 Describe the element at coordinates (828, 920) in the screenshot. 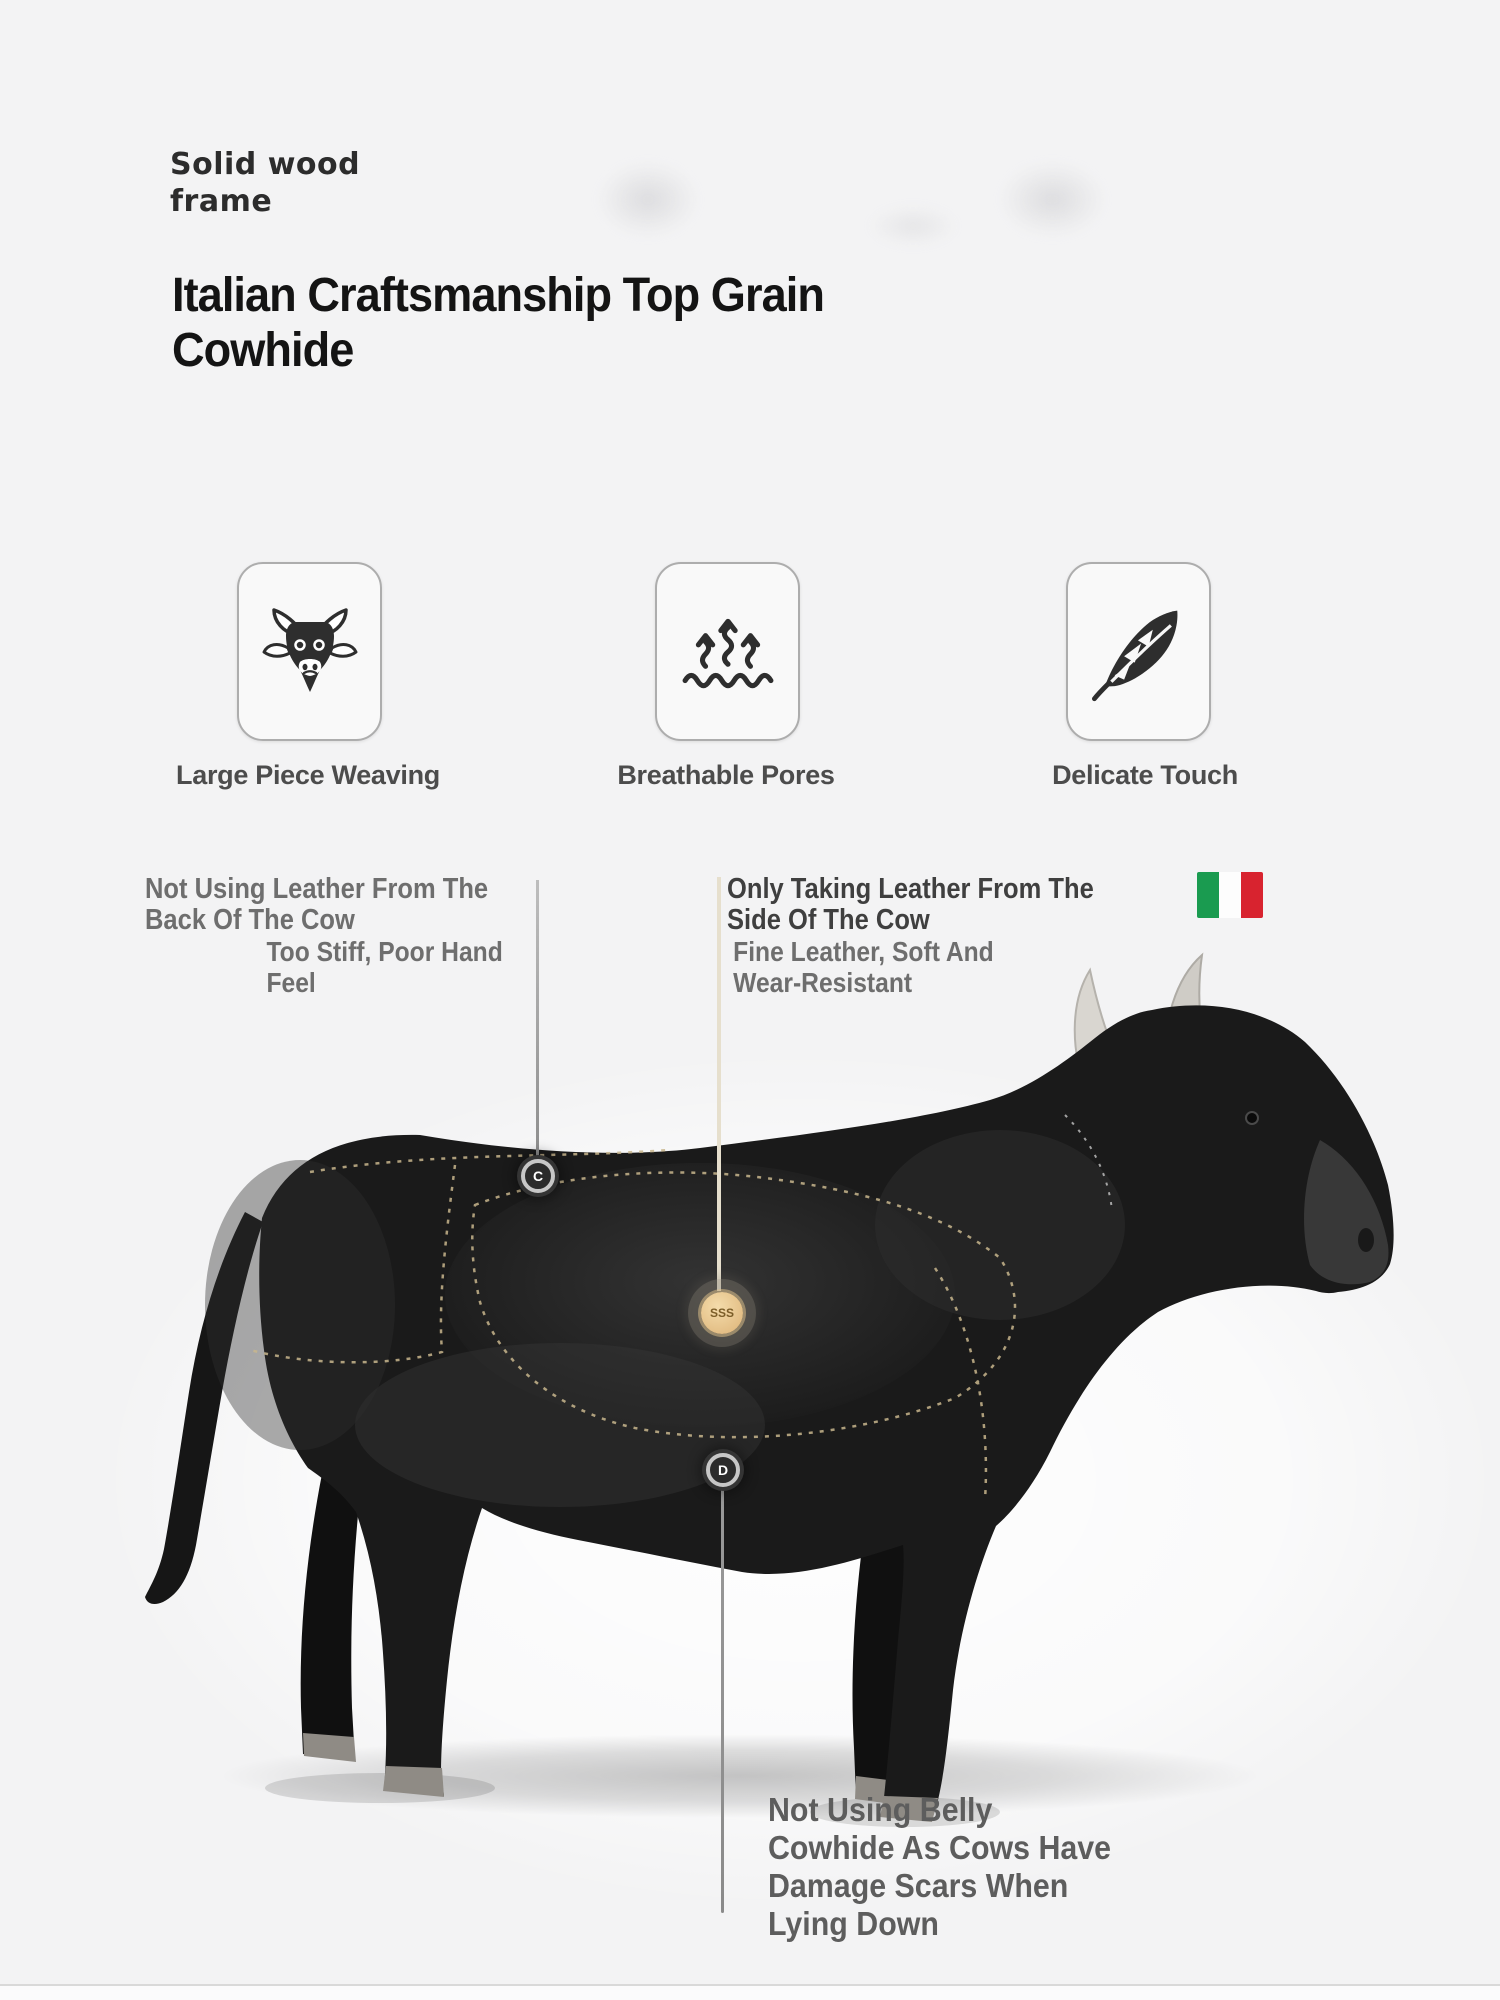

I see `callout-side-title-2: Side Of The Cow` at that location.